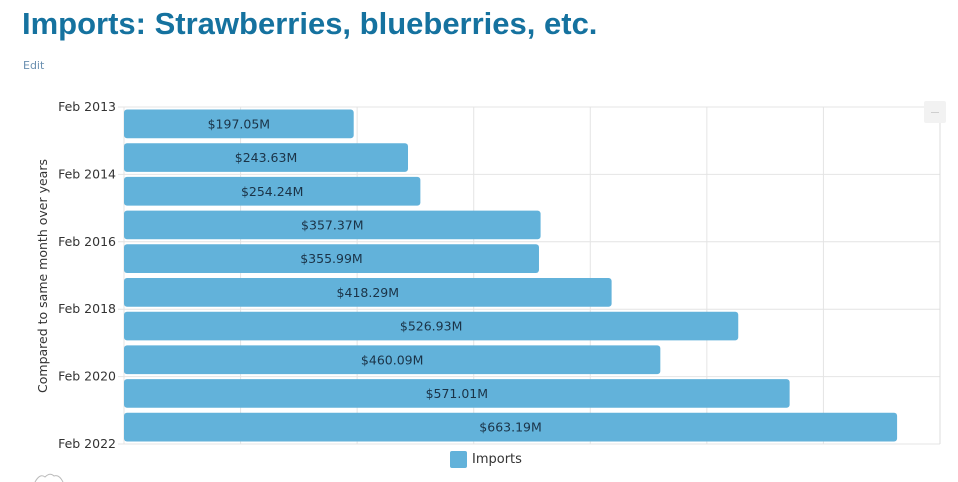 The width and height of the screenshot is (958, 482). I want to click on y-tick-label: Feb 2018, so click(87, 308).